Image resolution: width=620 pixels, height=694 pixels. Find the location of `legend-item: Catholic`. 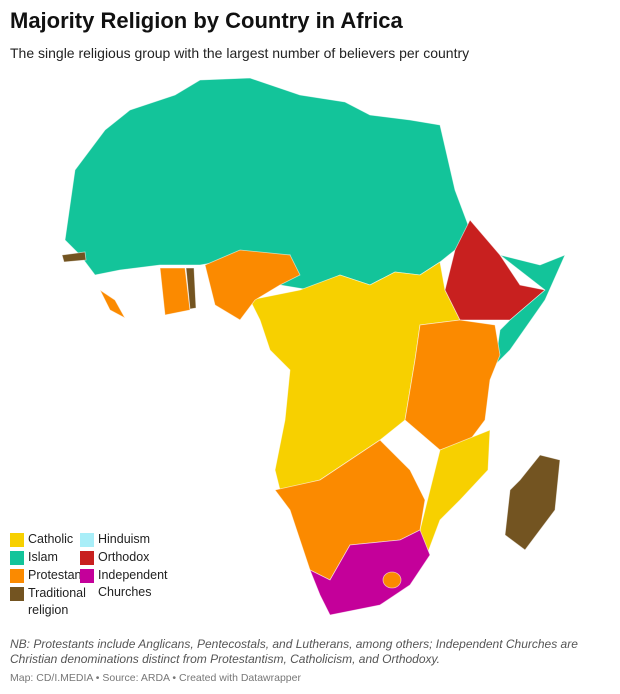

legend-item: Catholic is located at coordinates (50, 539).